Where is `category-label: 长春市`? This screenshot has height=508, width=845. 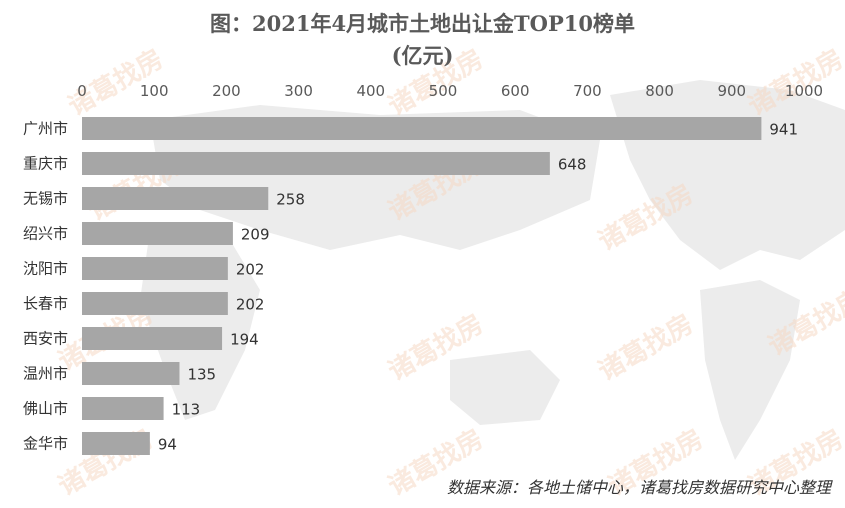
category-label: 长春市 is located at coordinates (45, 304).